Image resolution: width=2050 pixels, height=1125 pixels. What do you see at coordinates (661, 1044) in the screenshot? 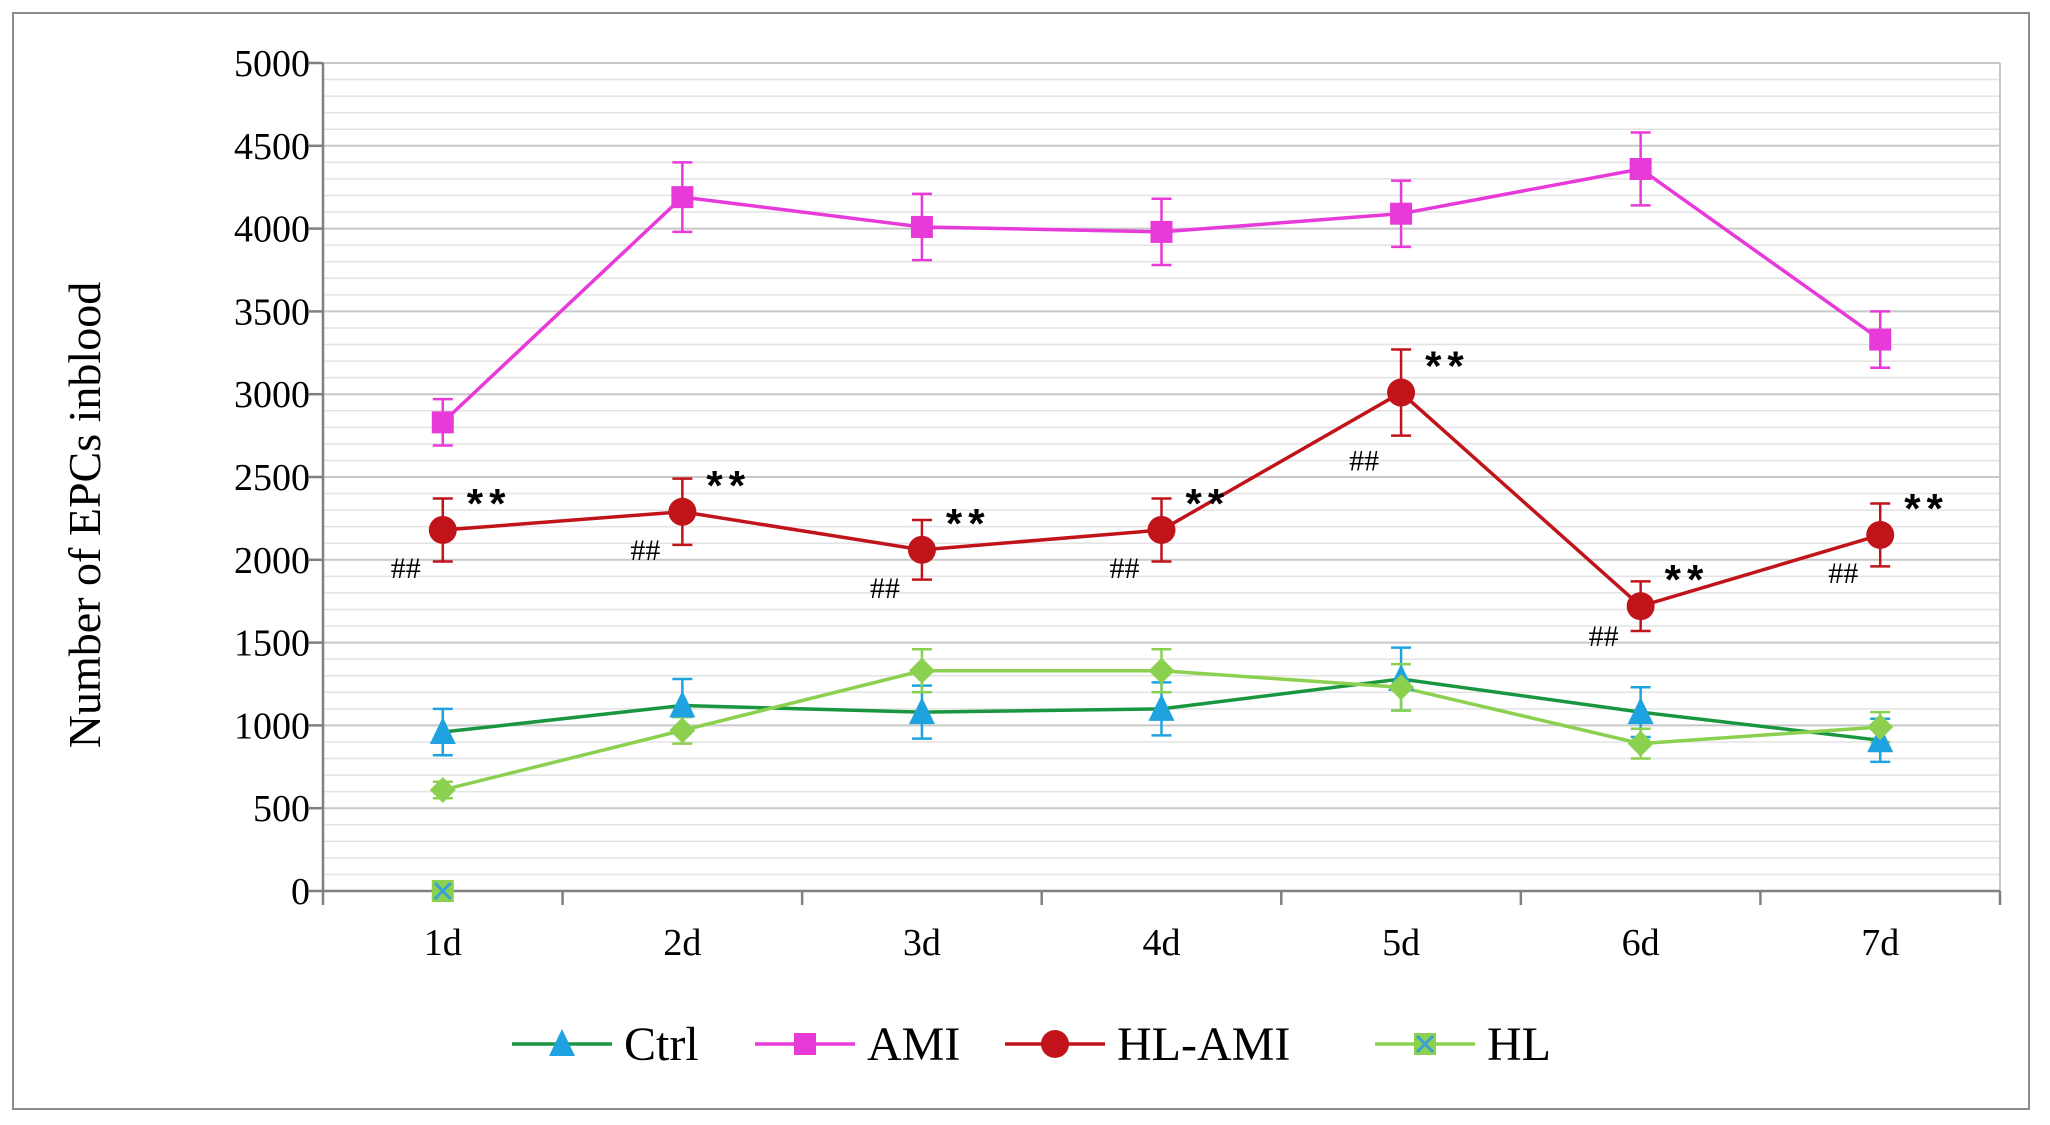
I see `legend-label: Ctrl` at bounding box center [661, 1044].